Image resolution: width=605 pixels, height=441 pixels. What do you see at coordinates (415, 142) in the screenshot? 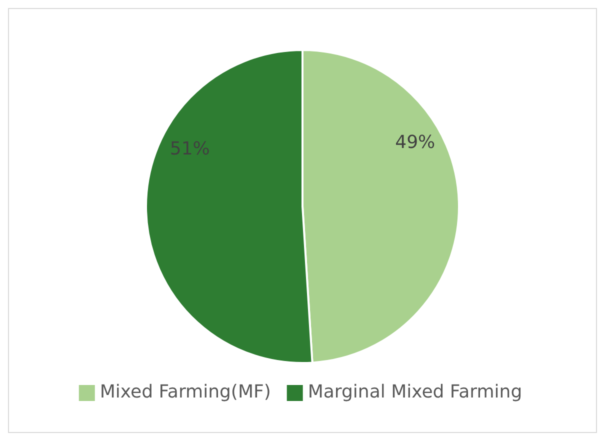
I see `data-label: 49%` at bounding box center [415, 142].